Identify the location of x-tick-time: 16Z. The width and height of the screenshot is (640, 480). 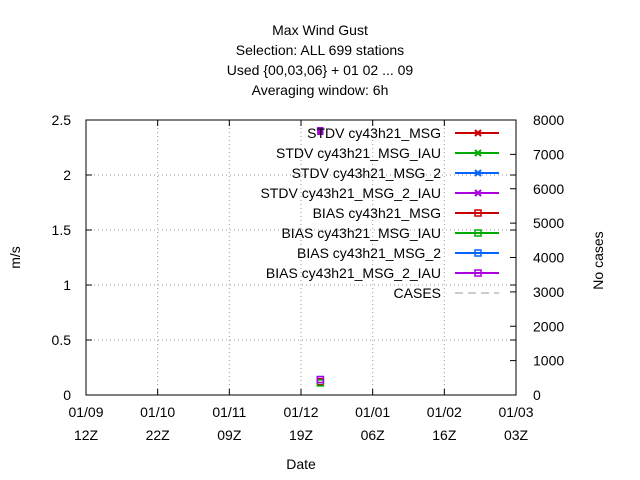
(444, 435).